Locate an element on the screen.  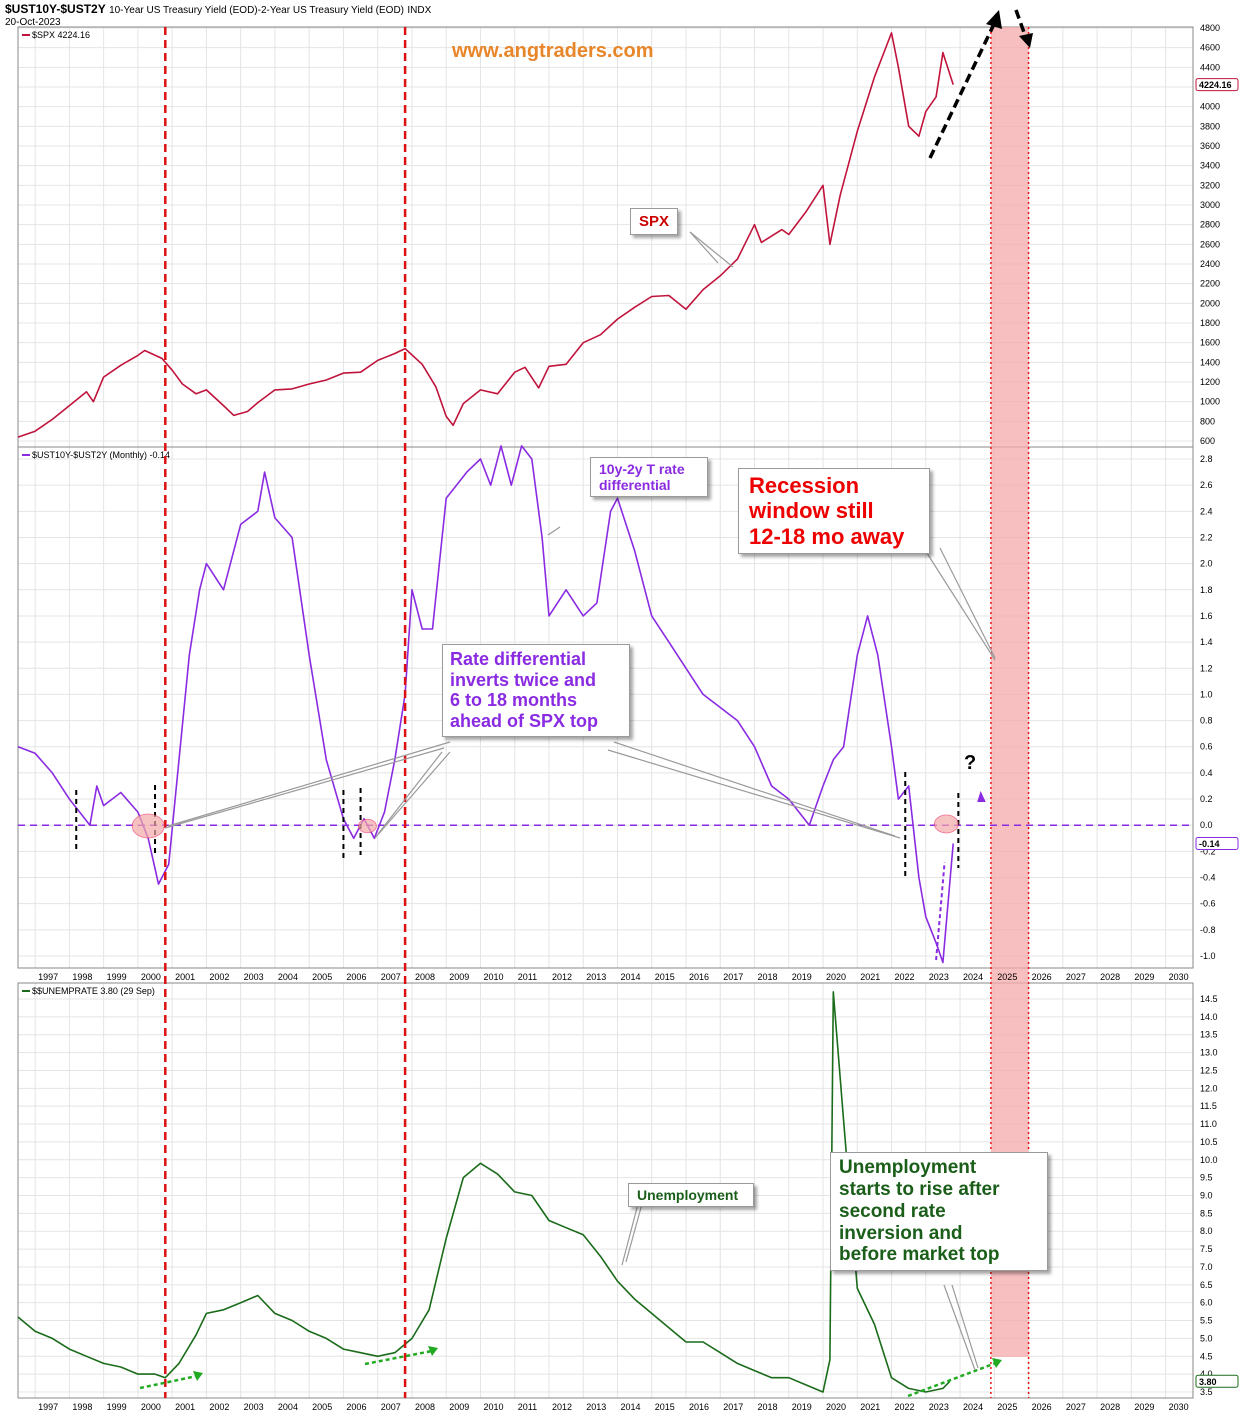
y-tick-label: 600 is located at coordinates (1207, 441).